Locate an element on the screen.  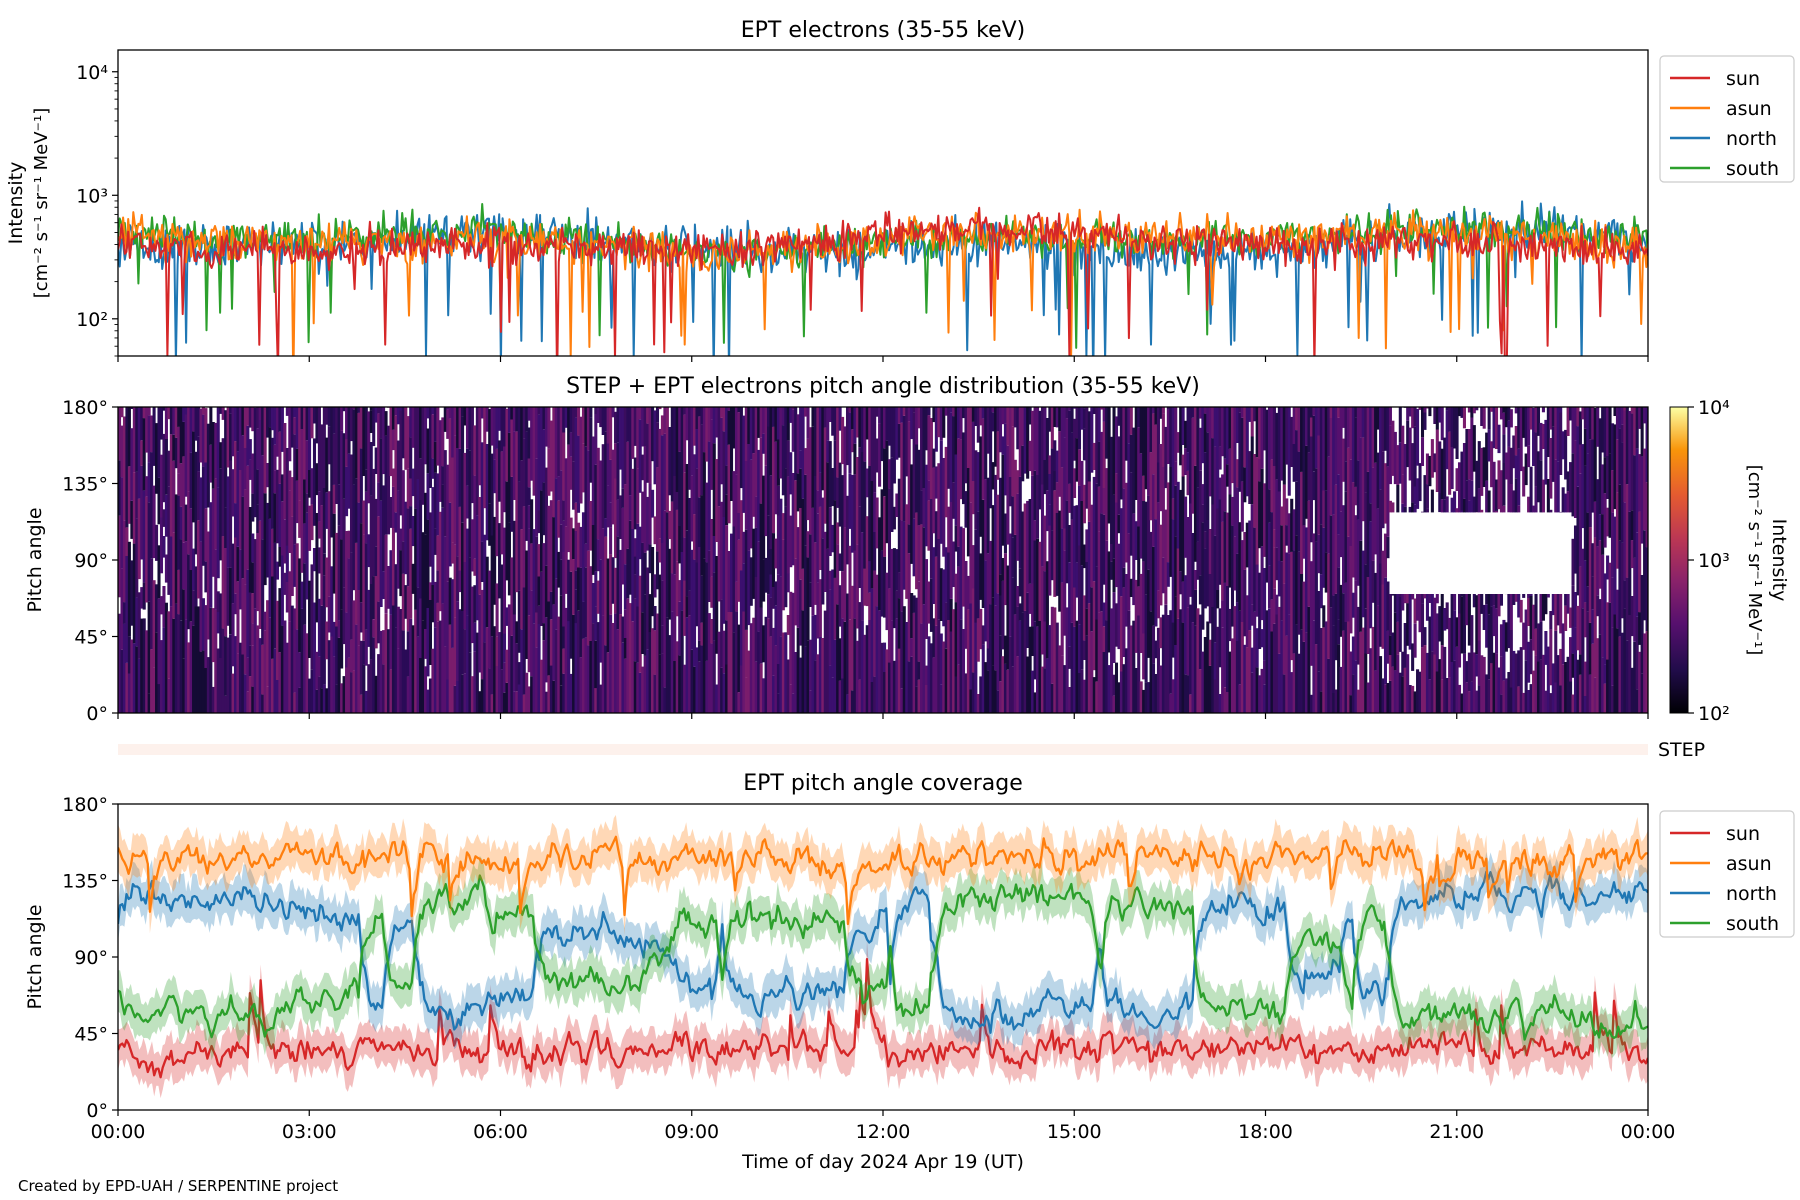
colorbar-label-line1: Intensity is located at coordinates (1779, 560).